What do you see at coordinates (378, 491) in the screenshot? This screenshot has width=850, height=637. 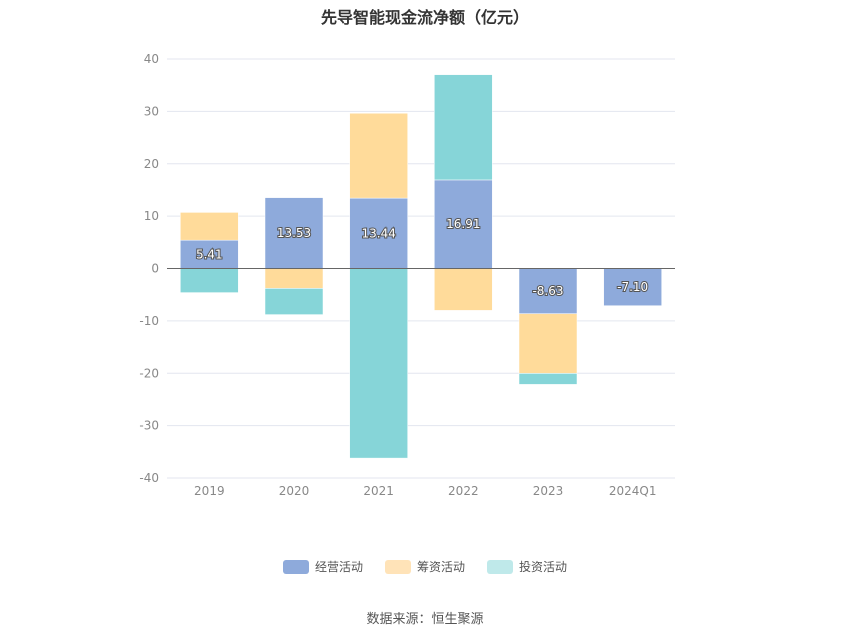 I see `x-tick-label: 2021` at bounding box center [378, 491].